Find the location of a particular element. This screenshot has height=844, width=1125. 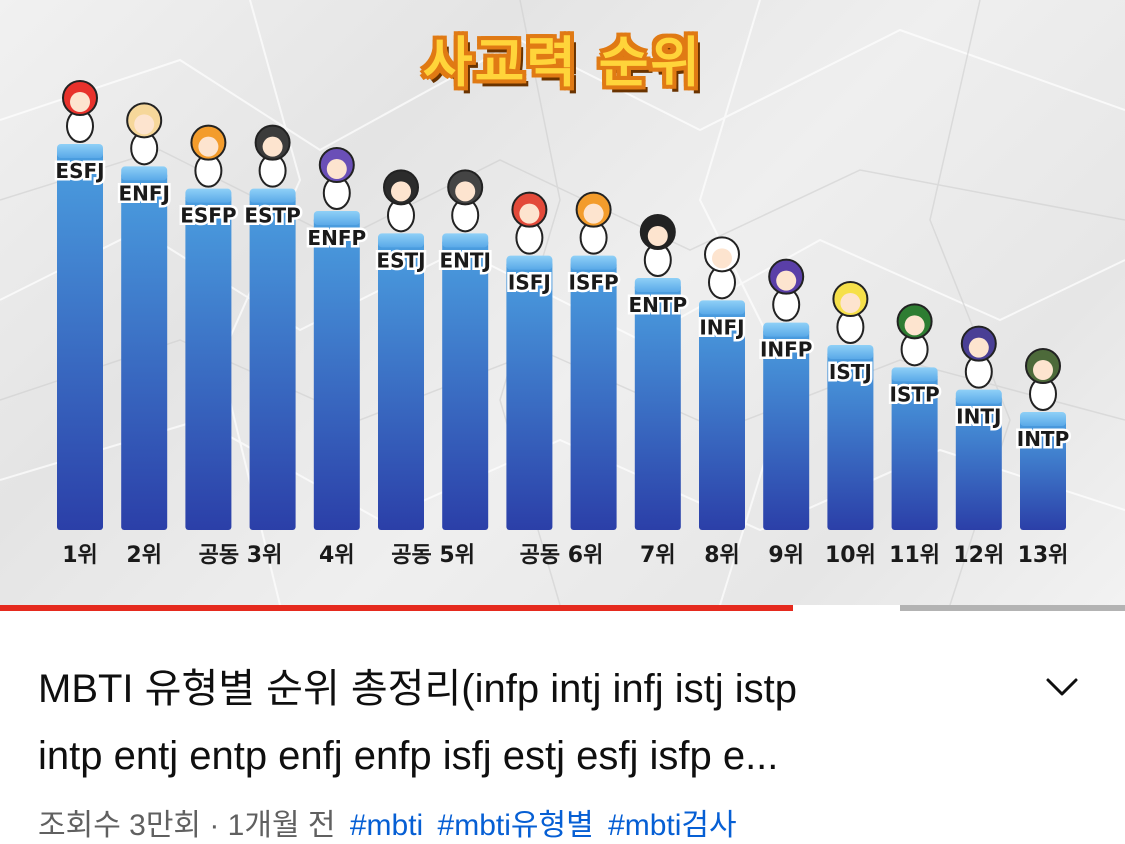

rank-label: 11위 is located at coordinates (914, 555).